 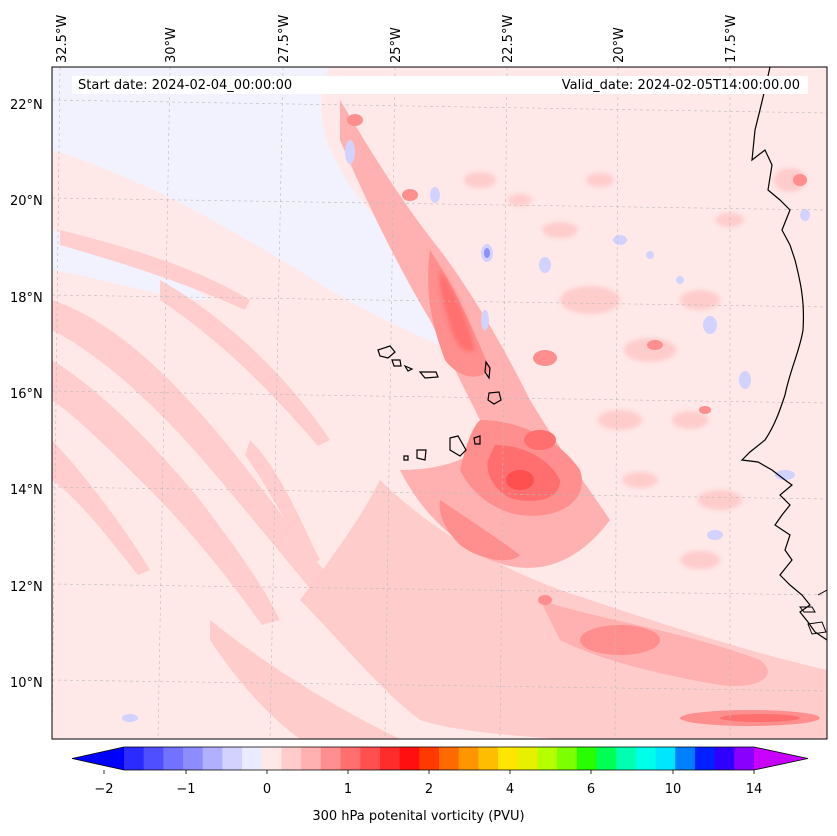 I want to click on colorbar-tick: −1, so click(x=186, y=789).